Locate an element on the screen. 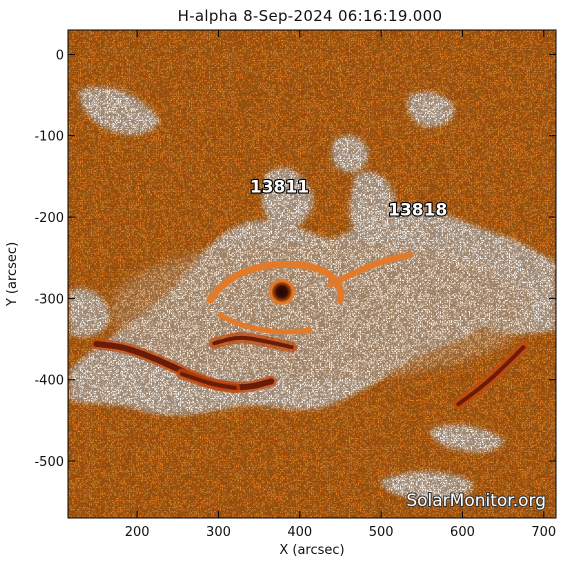  y-tick-label: -400 is located at coordinates (49, 381).